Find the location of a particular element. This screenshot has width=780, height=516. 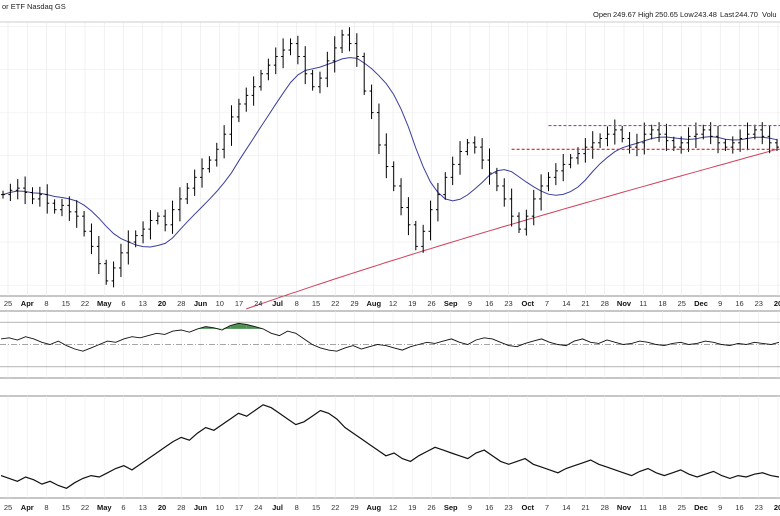

x-tick-label: 13 is located at coordinates (143, 303).